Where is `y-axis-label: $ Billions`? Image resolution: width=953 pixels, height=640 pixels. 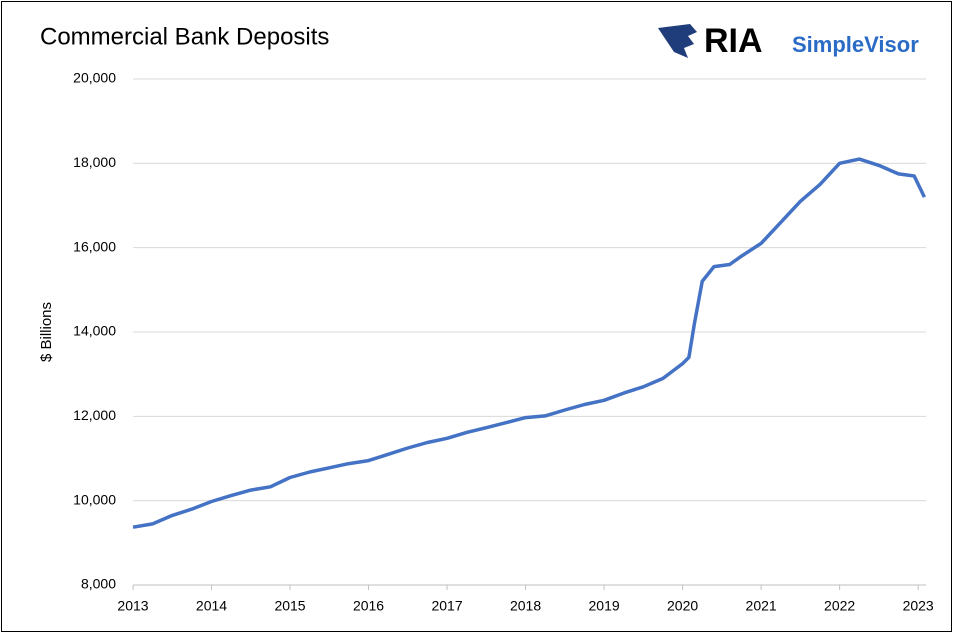 y-axis-label: $ Billions is located at coordinates (46, 332).